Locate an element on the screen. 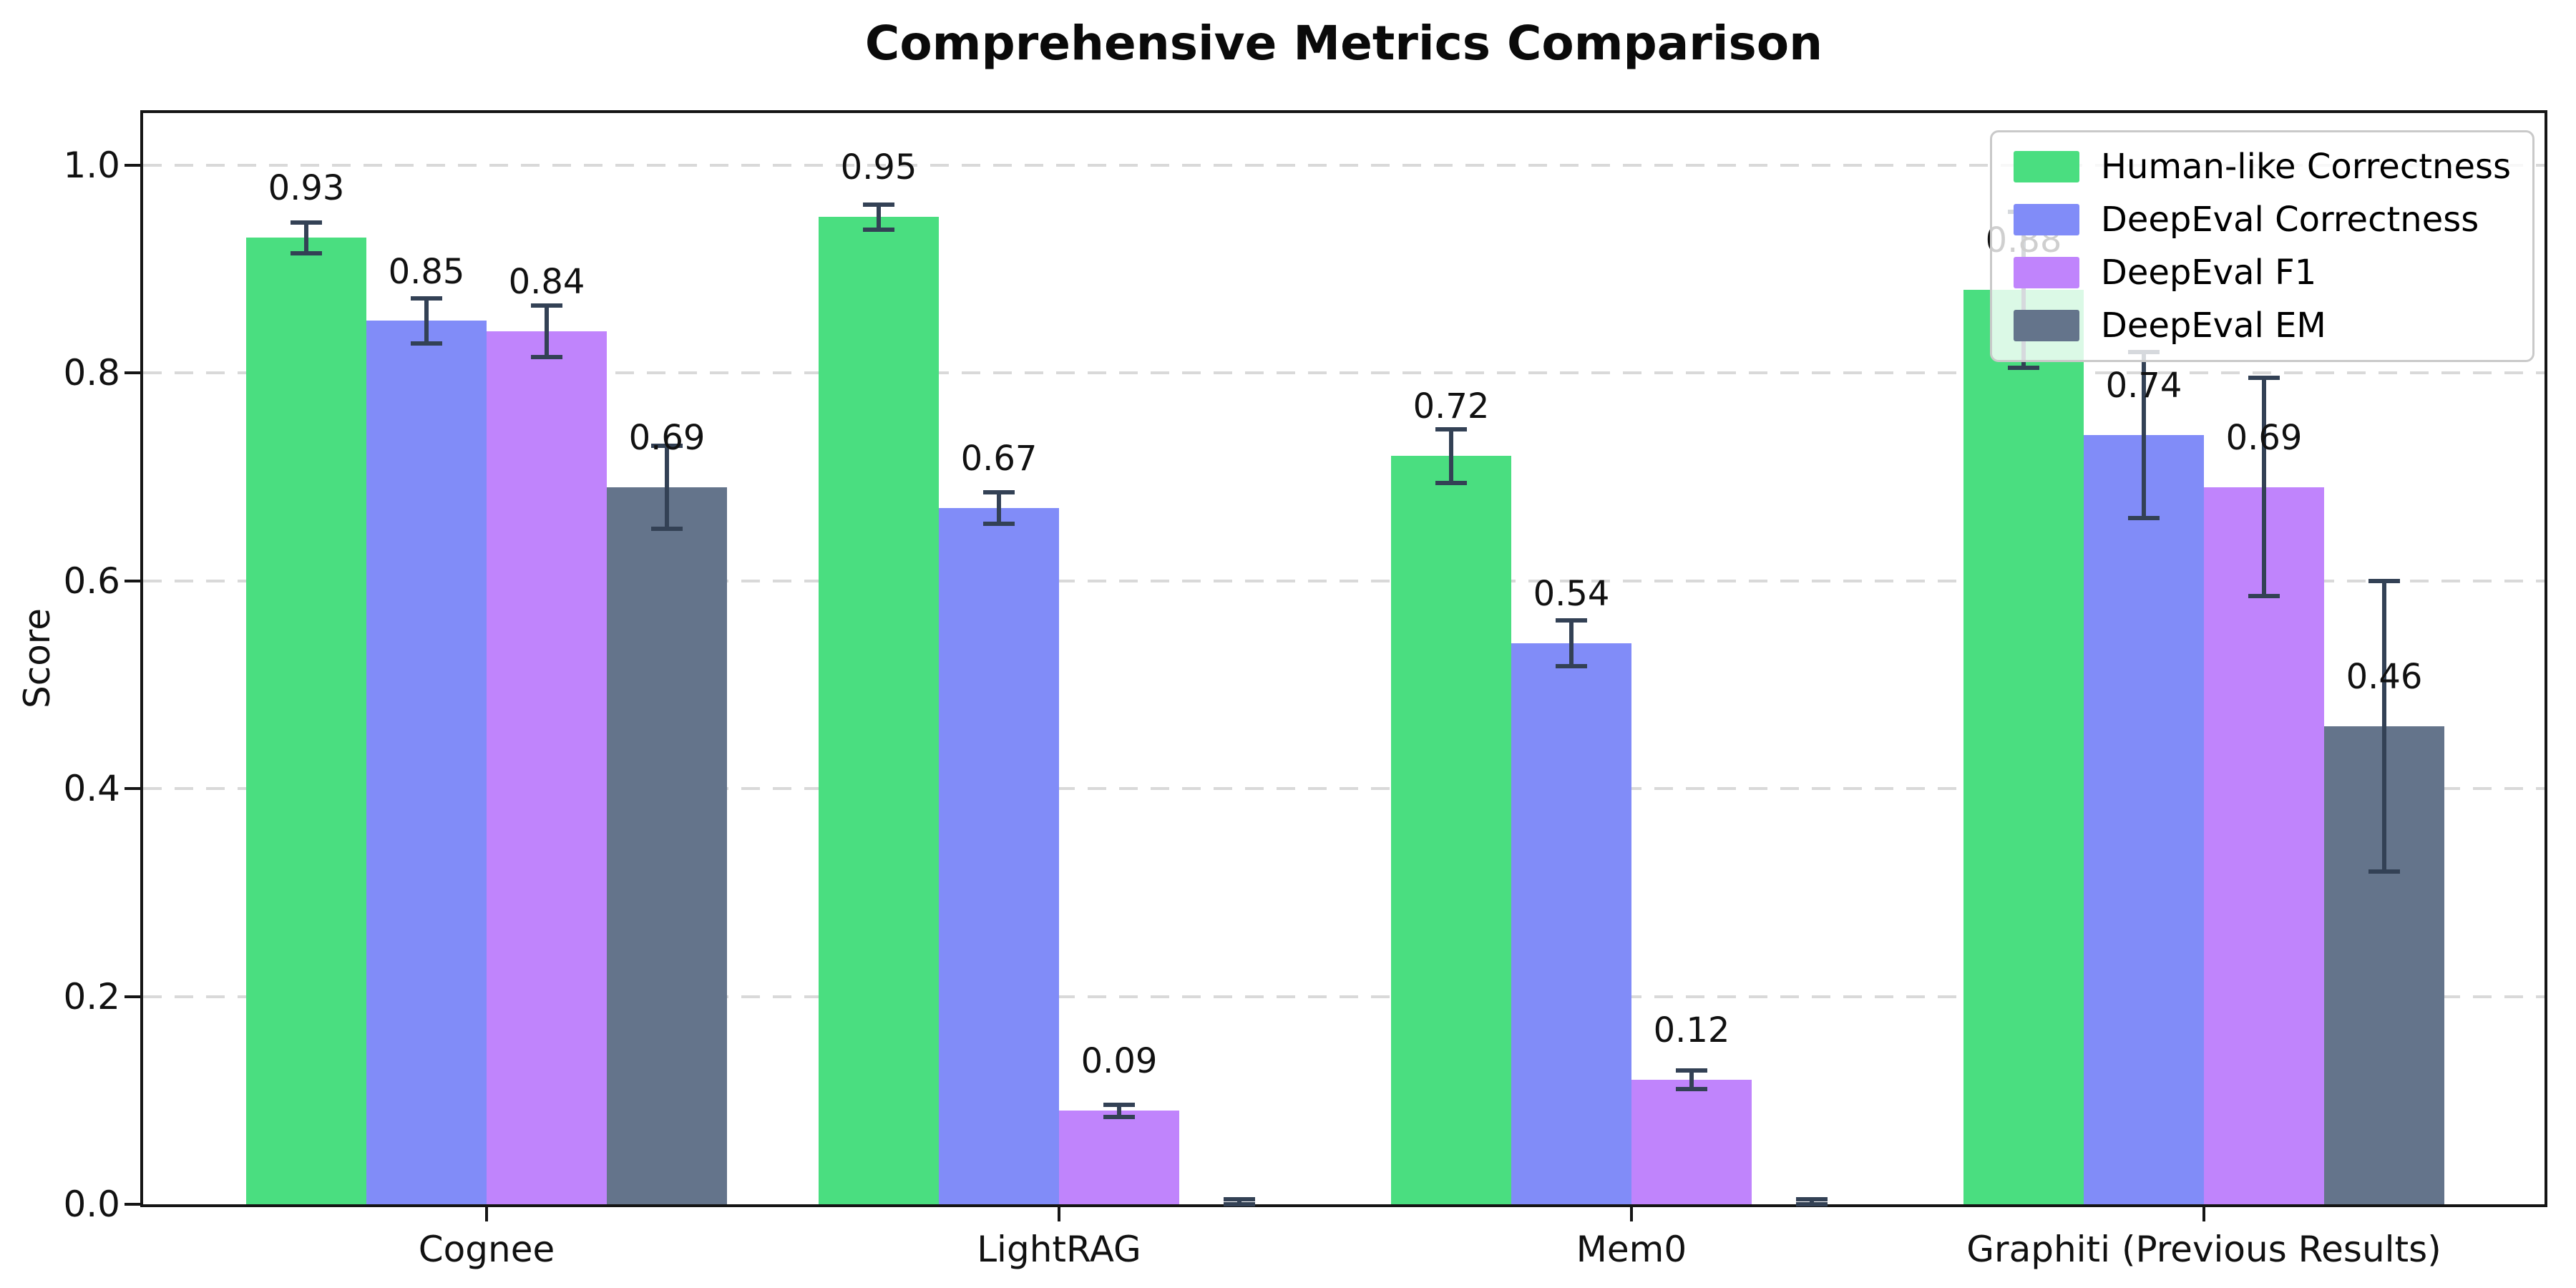 Image resolution: width=2576 pixels, height=1288 pixels. y-tick-label: 0.0 is located at coordinates (91, 1204).